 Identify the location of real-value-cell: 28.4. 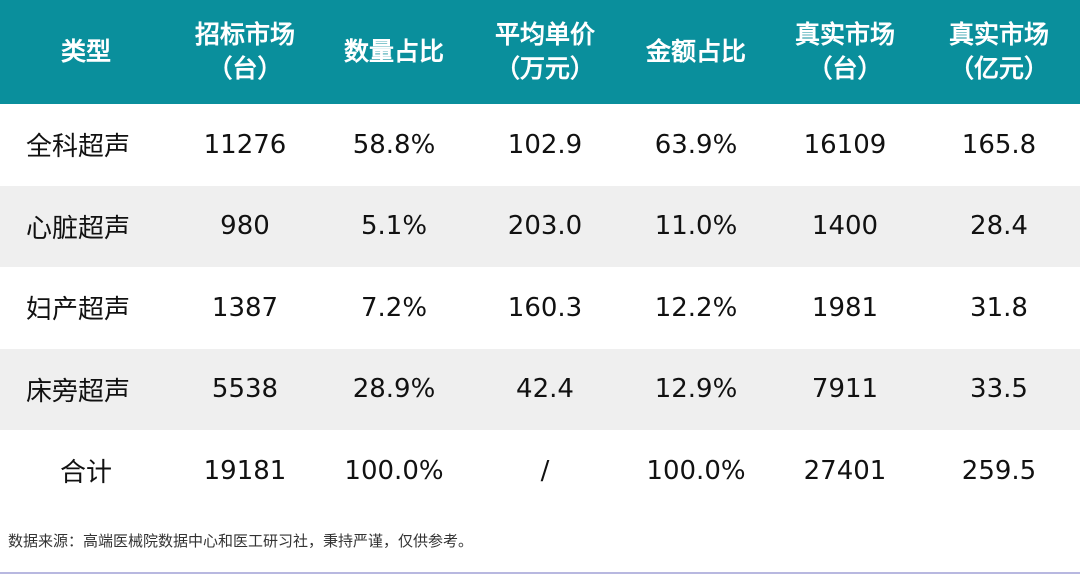
(999, 226).